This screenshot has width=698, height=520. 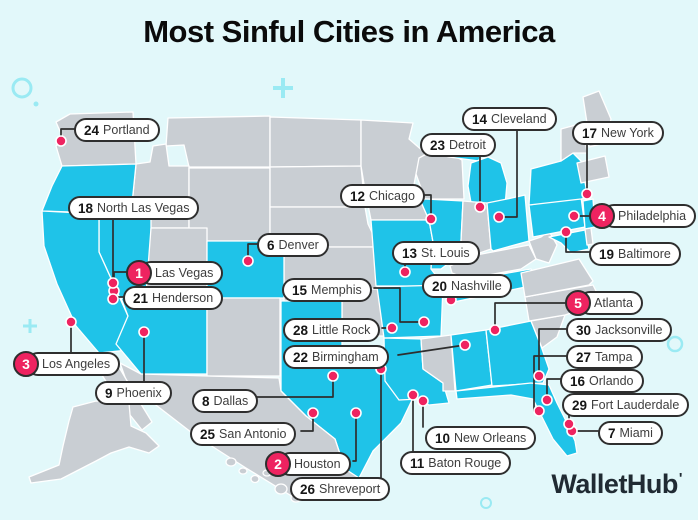 I want to click on city-name: Orlando, so click(x=611, y=381).